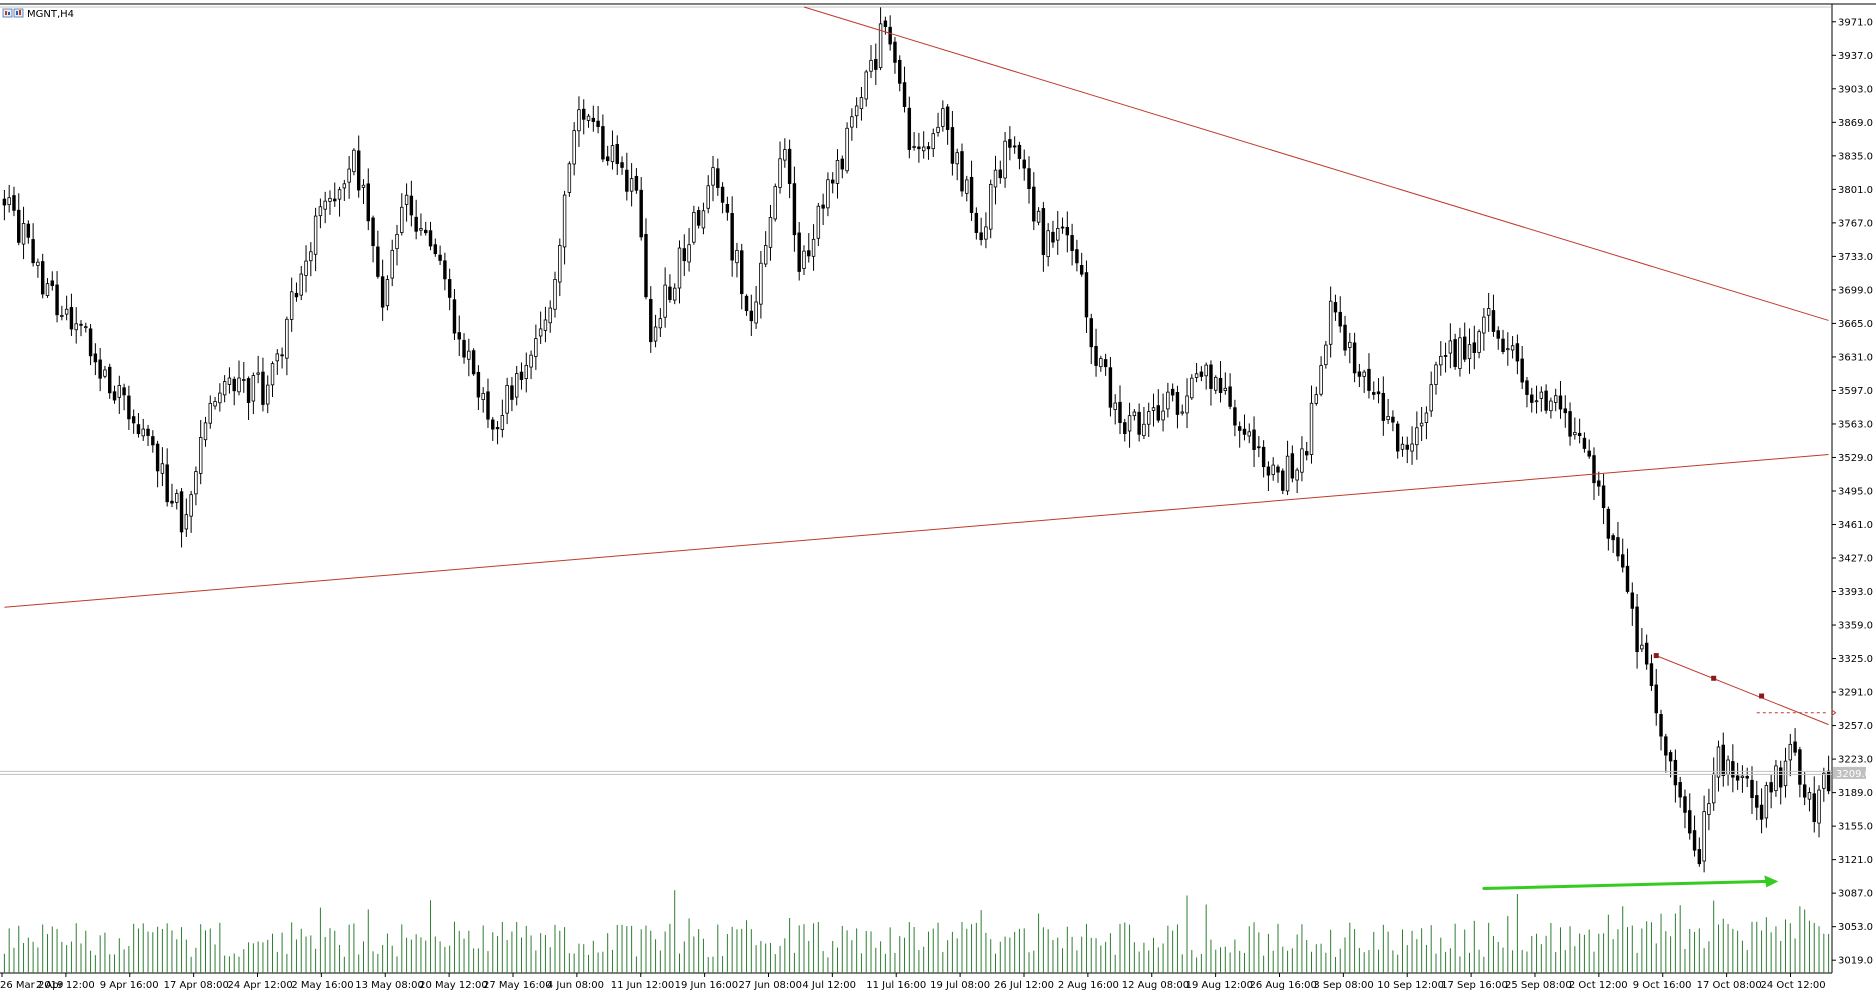 The width and height of the screenshot is (1876, 997). I want to click on time-tick-label: 19 Jul 08:00, so click(960, 985).